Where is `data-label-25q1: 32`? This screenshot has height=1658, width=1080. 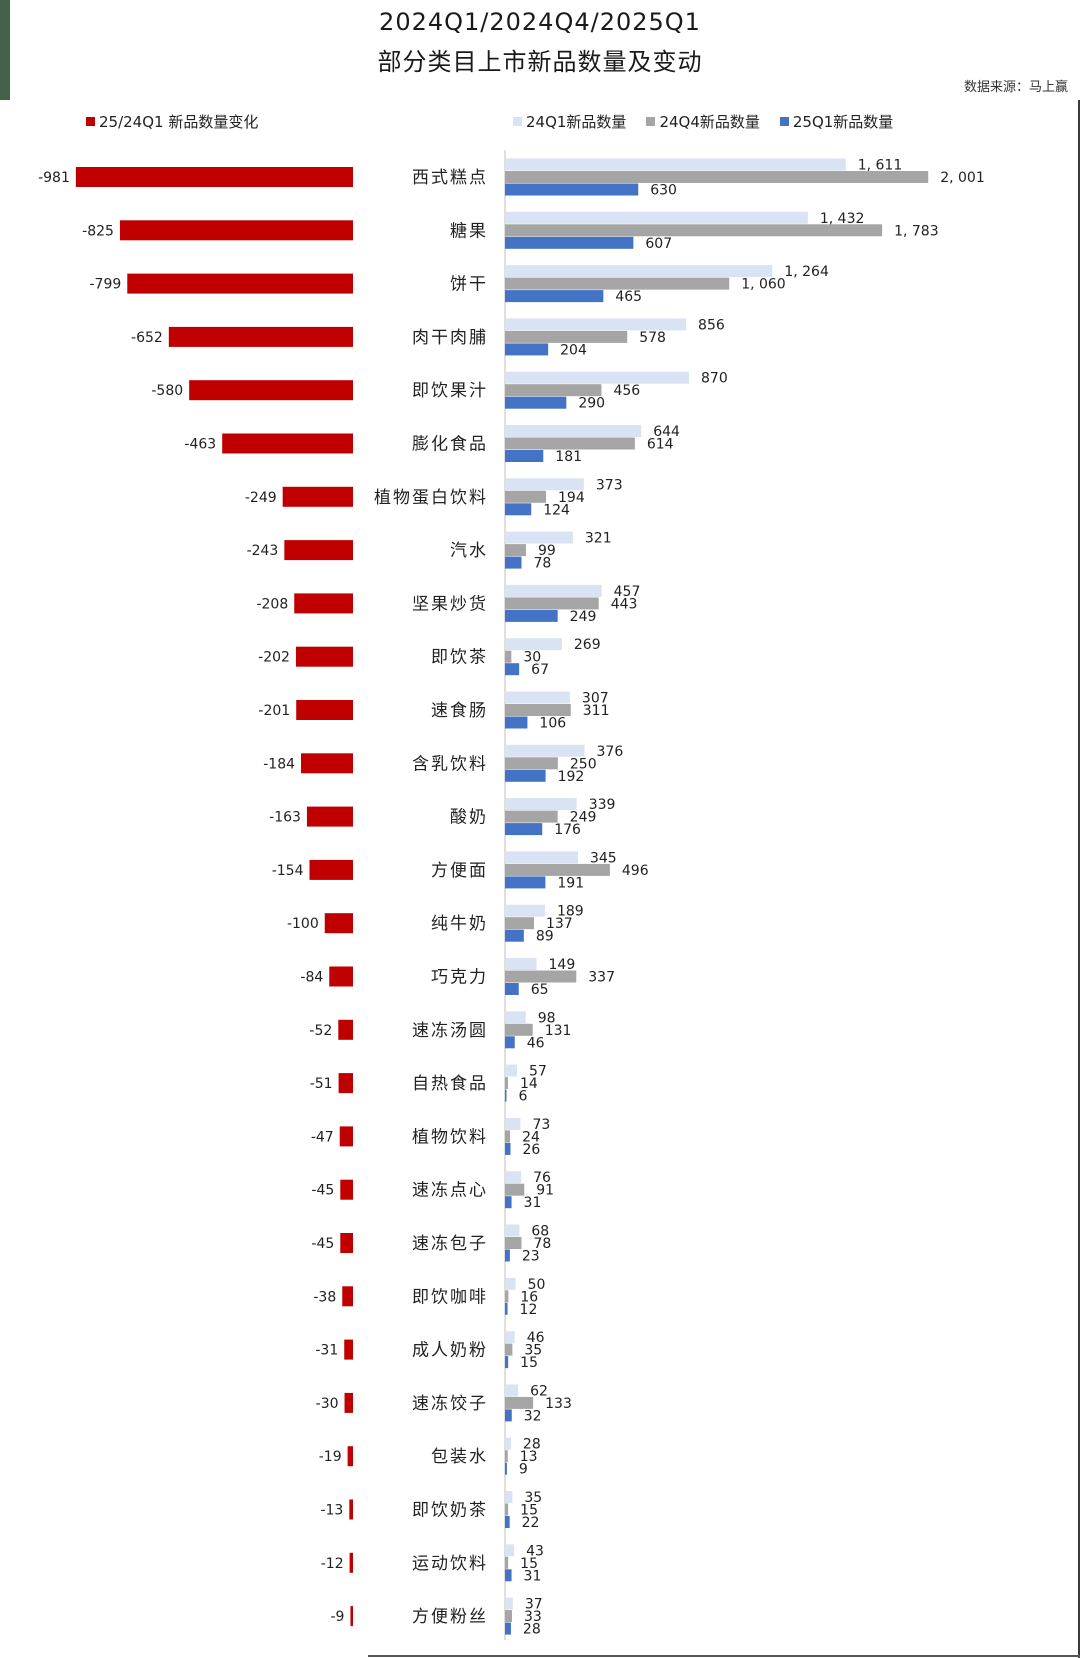 data-label-25q1: 32 is located at coordinates (533, 1416).